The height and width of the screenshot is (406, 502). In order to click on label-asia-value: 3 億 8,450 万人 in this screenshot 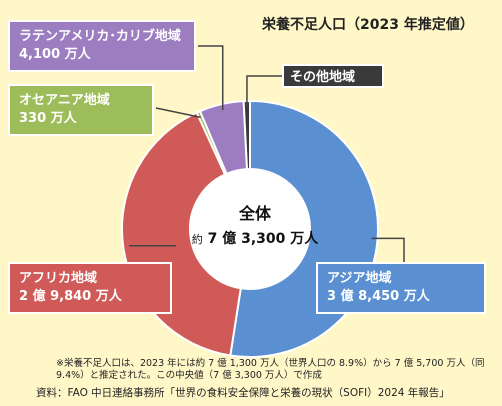, I will do `click(378, 296)`.